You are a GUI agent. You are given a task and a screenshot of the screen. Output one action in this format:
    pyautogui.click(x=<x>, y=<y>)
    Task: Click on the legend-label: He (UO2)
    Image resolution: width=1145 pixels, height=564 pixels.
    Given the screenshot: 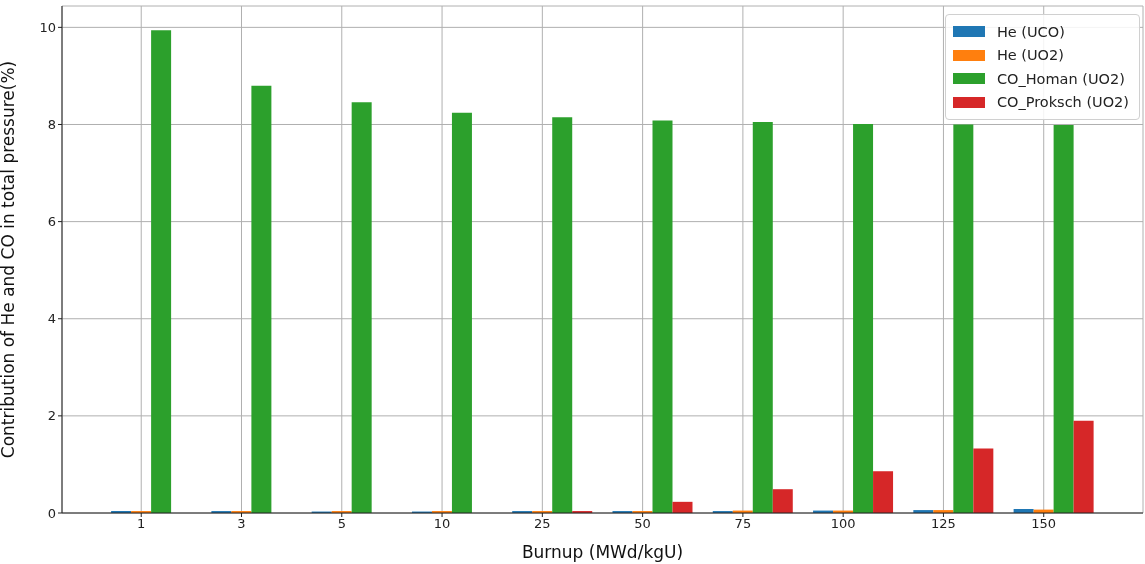 What is the action you would take?
    pyautogui.click(x=1030, y=55)
    